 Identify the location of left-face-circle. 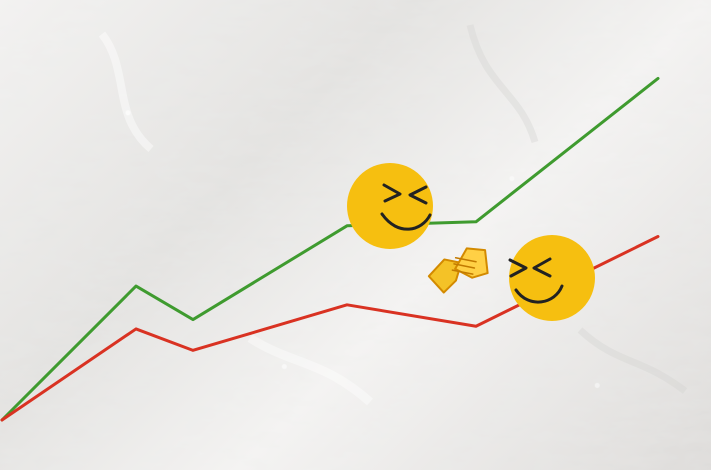
(390, 206).